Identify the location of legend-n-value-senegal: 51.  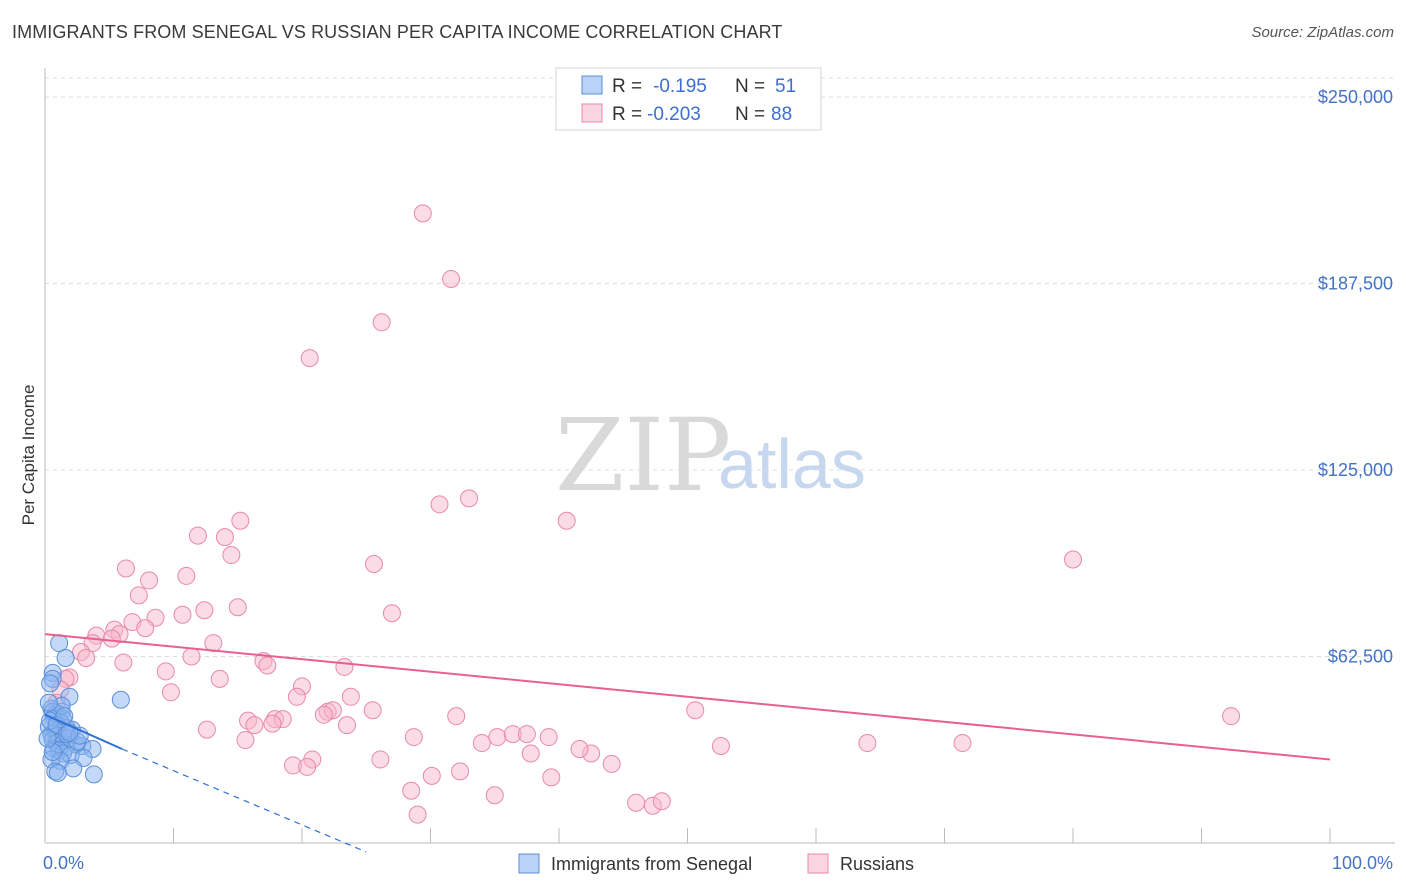
(785, 86).